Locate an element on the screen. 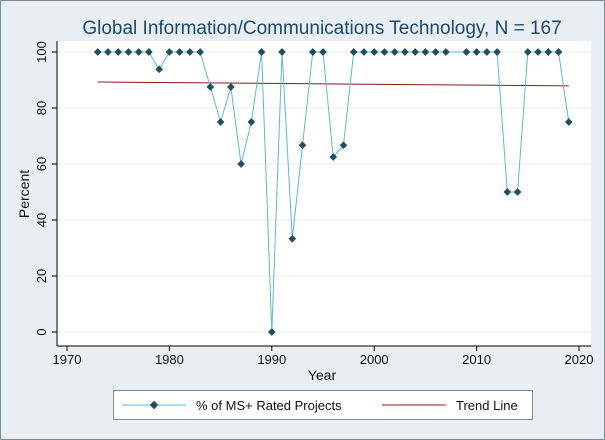 The image size is (605, 440). data-point-1973 is located at coordinates (97, 52).